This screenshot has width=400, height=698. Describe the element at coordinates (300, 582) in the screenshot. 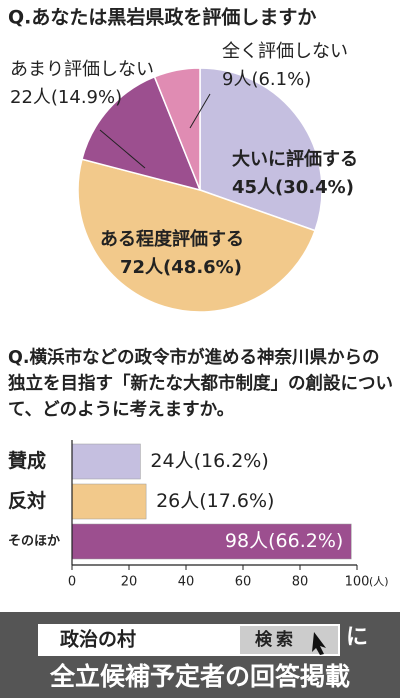

I see `x-tick-label: 80` at that location.